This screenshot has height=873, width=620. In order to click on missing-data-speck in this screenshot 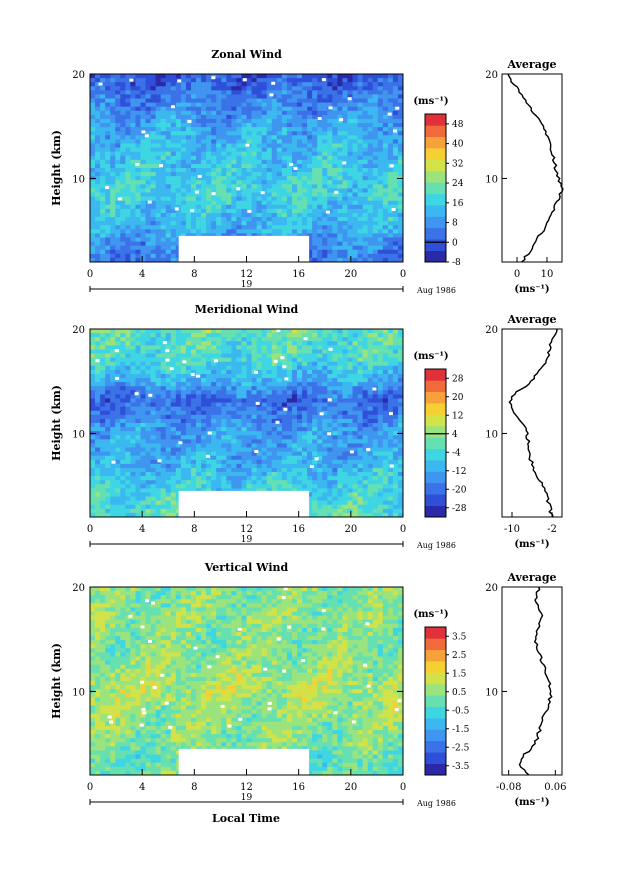, I will do `click(161, 166)`.